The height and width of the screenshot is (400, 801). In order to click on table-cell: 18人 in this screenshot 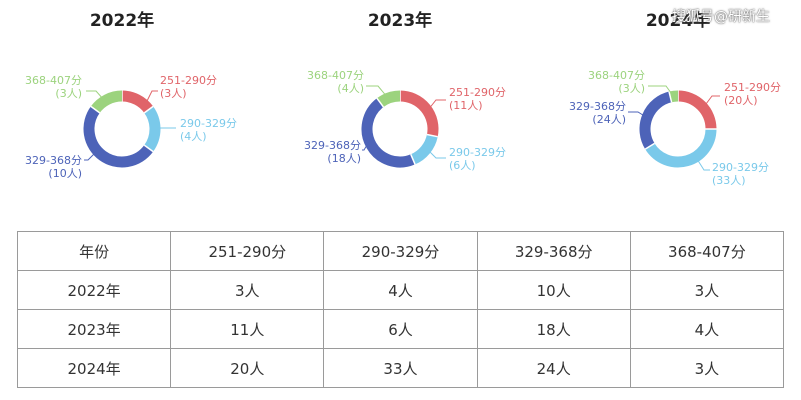, I will do `click(553, 329)`.